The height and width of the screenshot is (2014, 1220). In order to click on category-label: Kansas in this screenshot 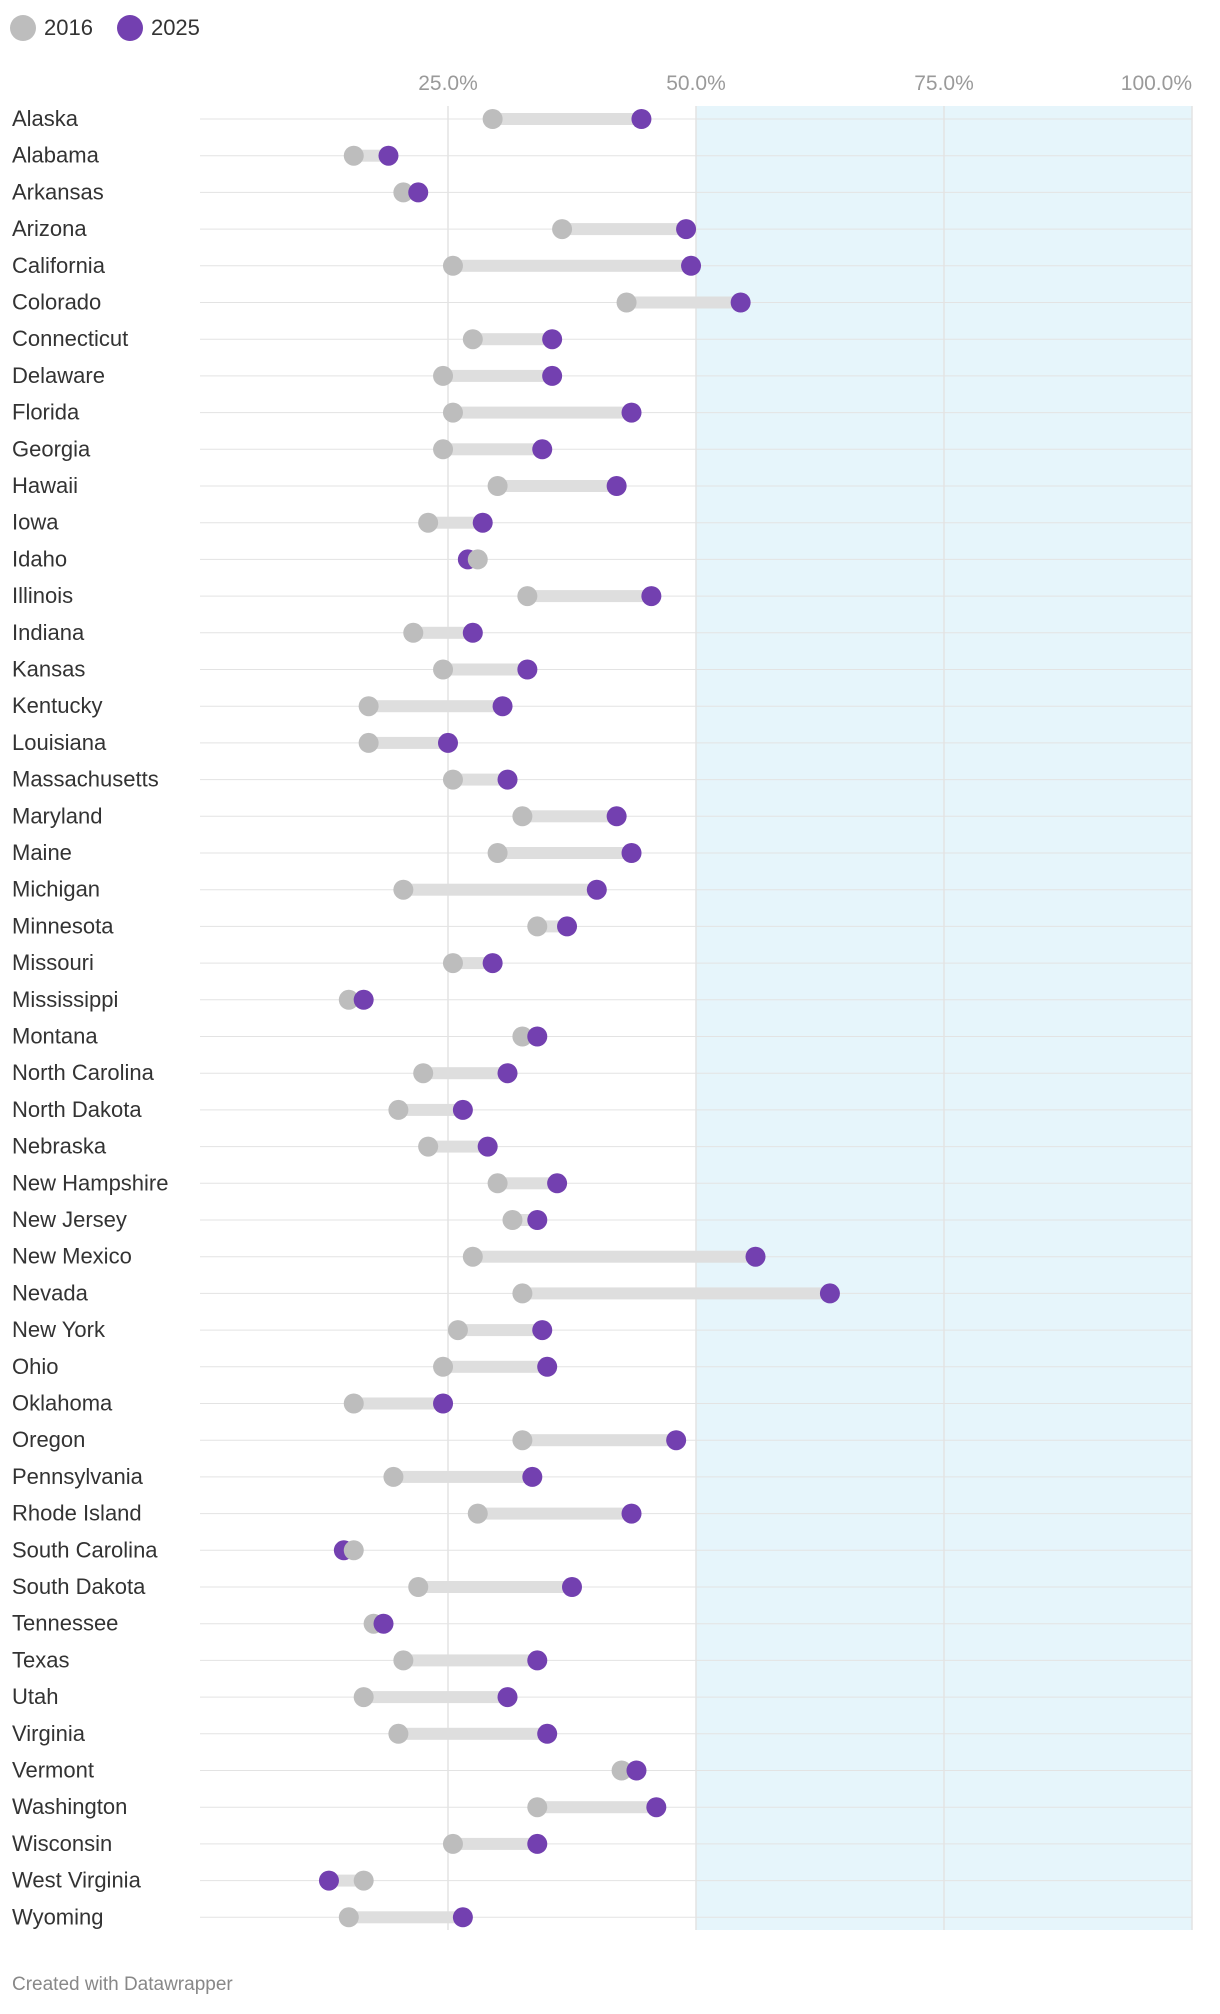, I will do `click(48, 669)`.